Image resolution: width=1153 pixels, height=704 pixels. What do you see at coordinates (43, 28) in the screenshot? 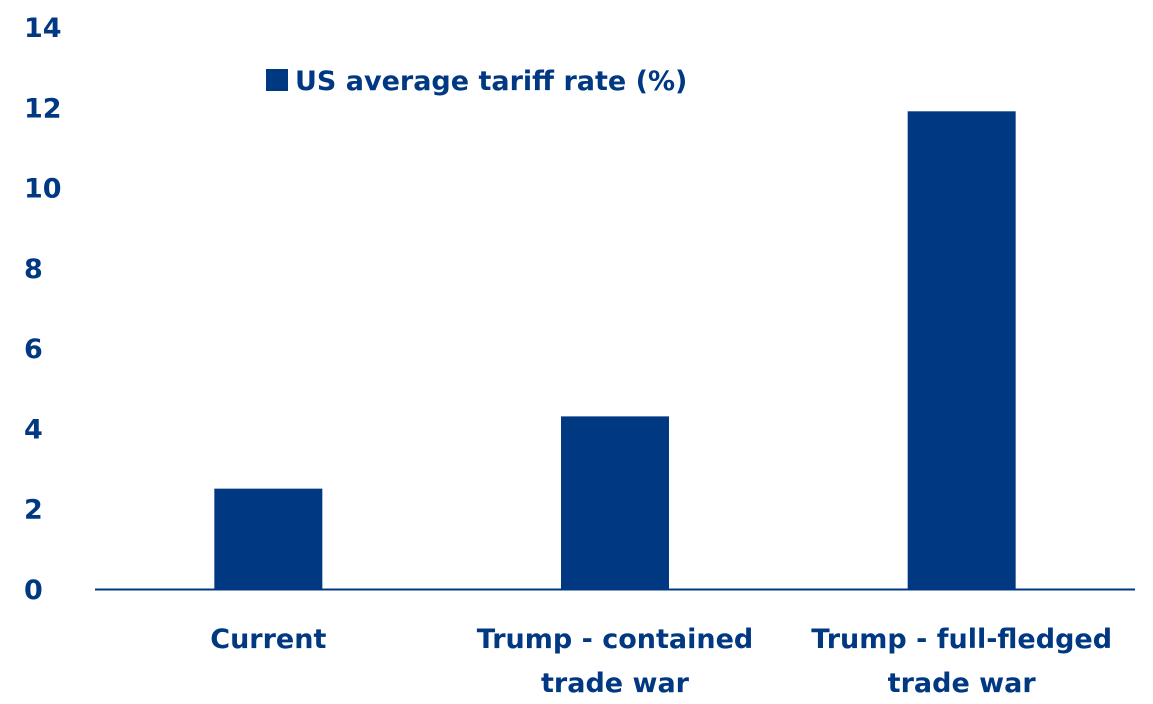
I see `y-tick-label: 14` at bounding box center [43, 28].